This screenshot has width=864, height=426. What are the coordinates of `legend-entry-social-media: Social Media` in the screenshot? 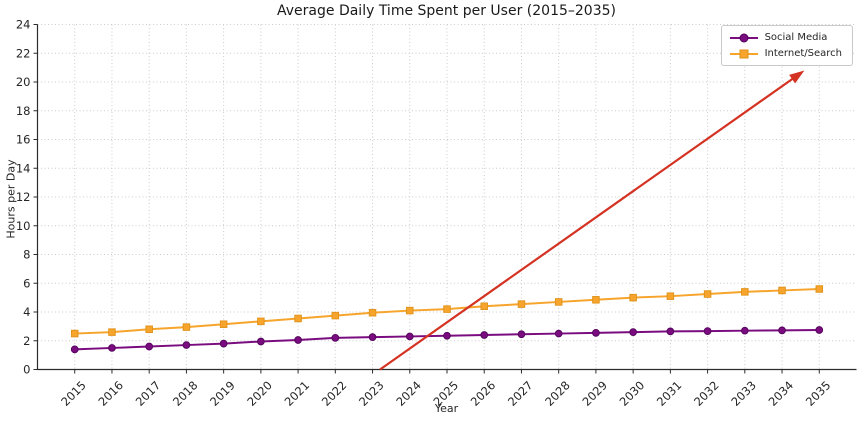 It's located at (785, 37).